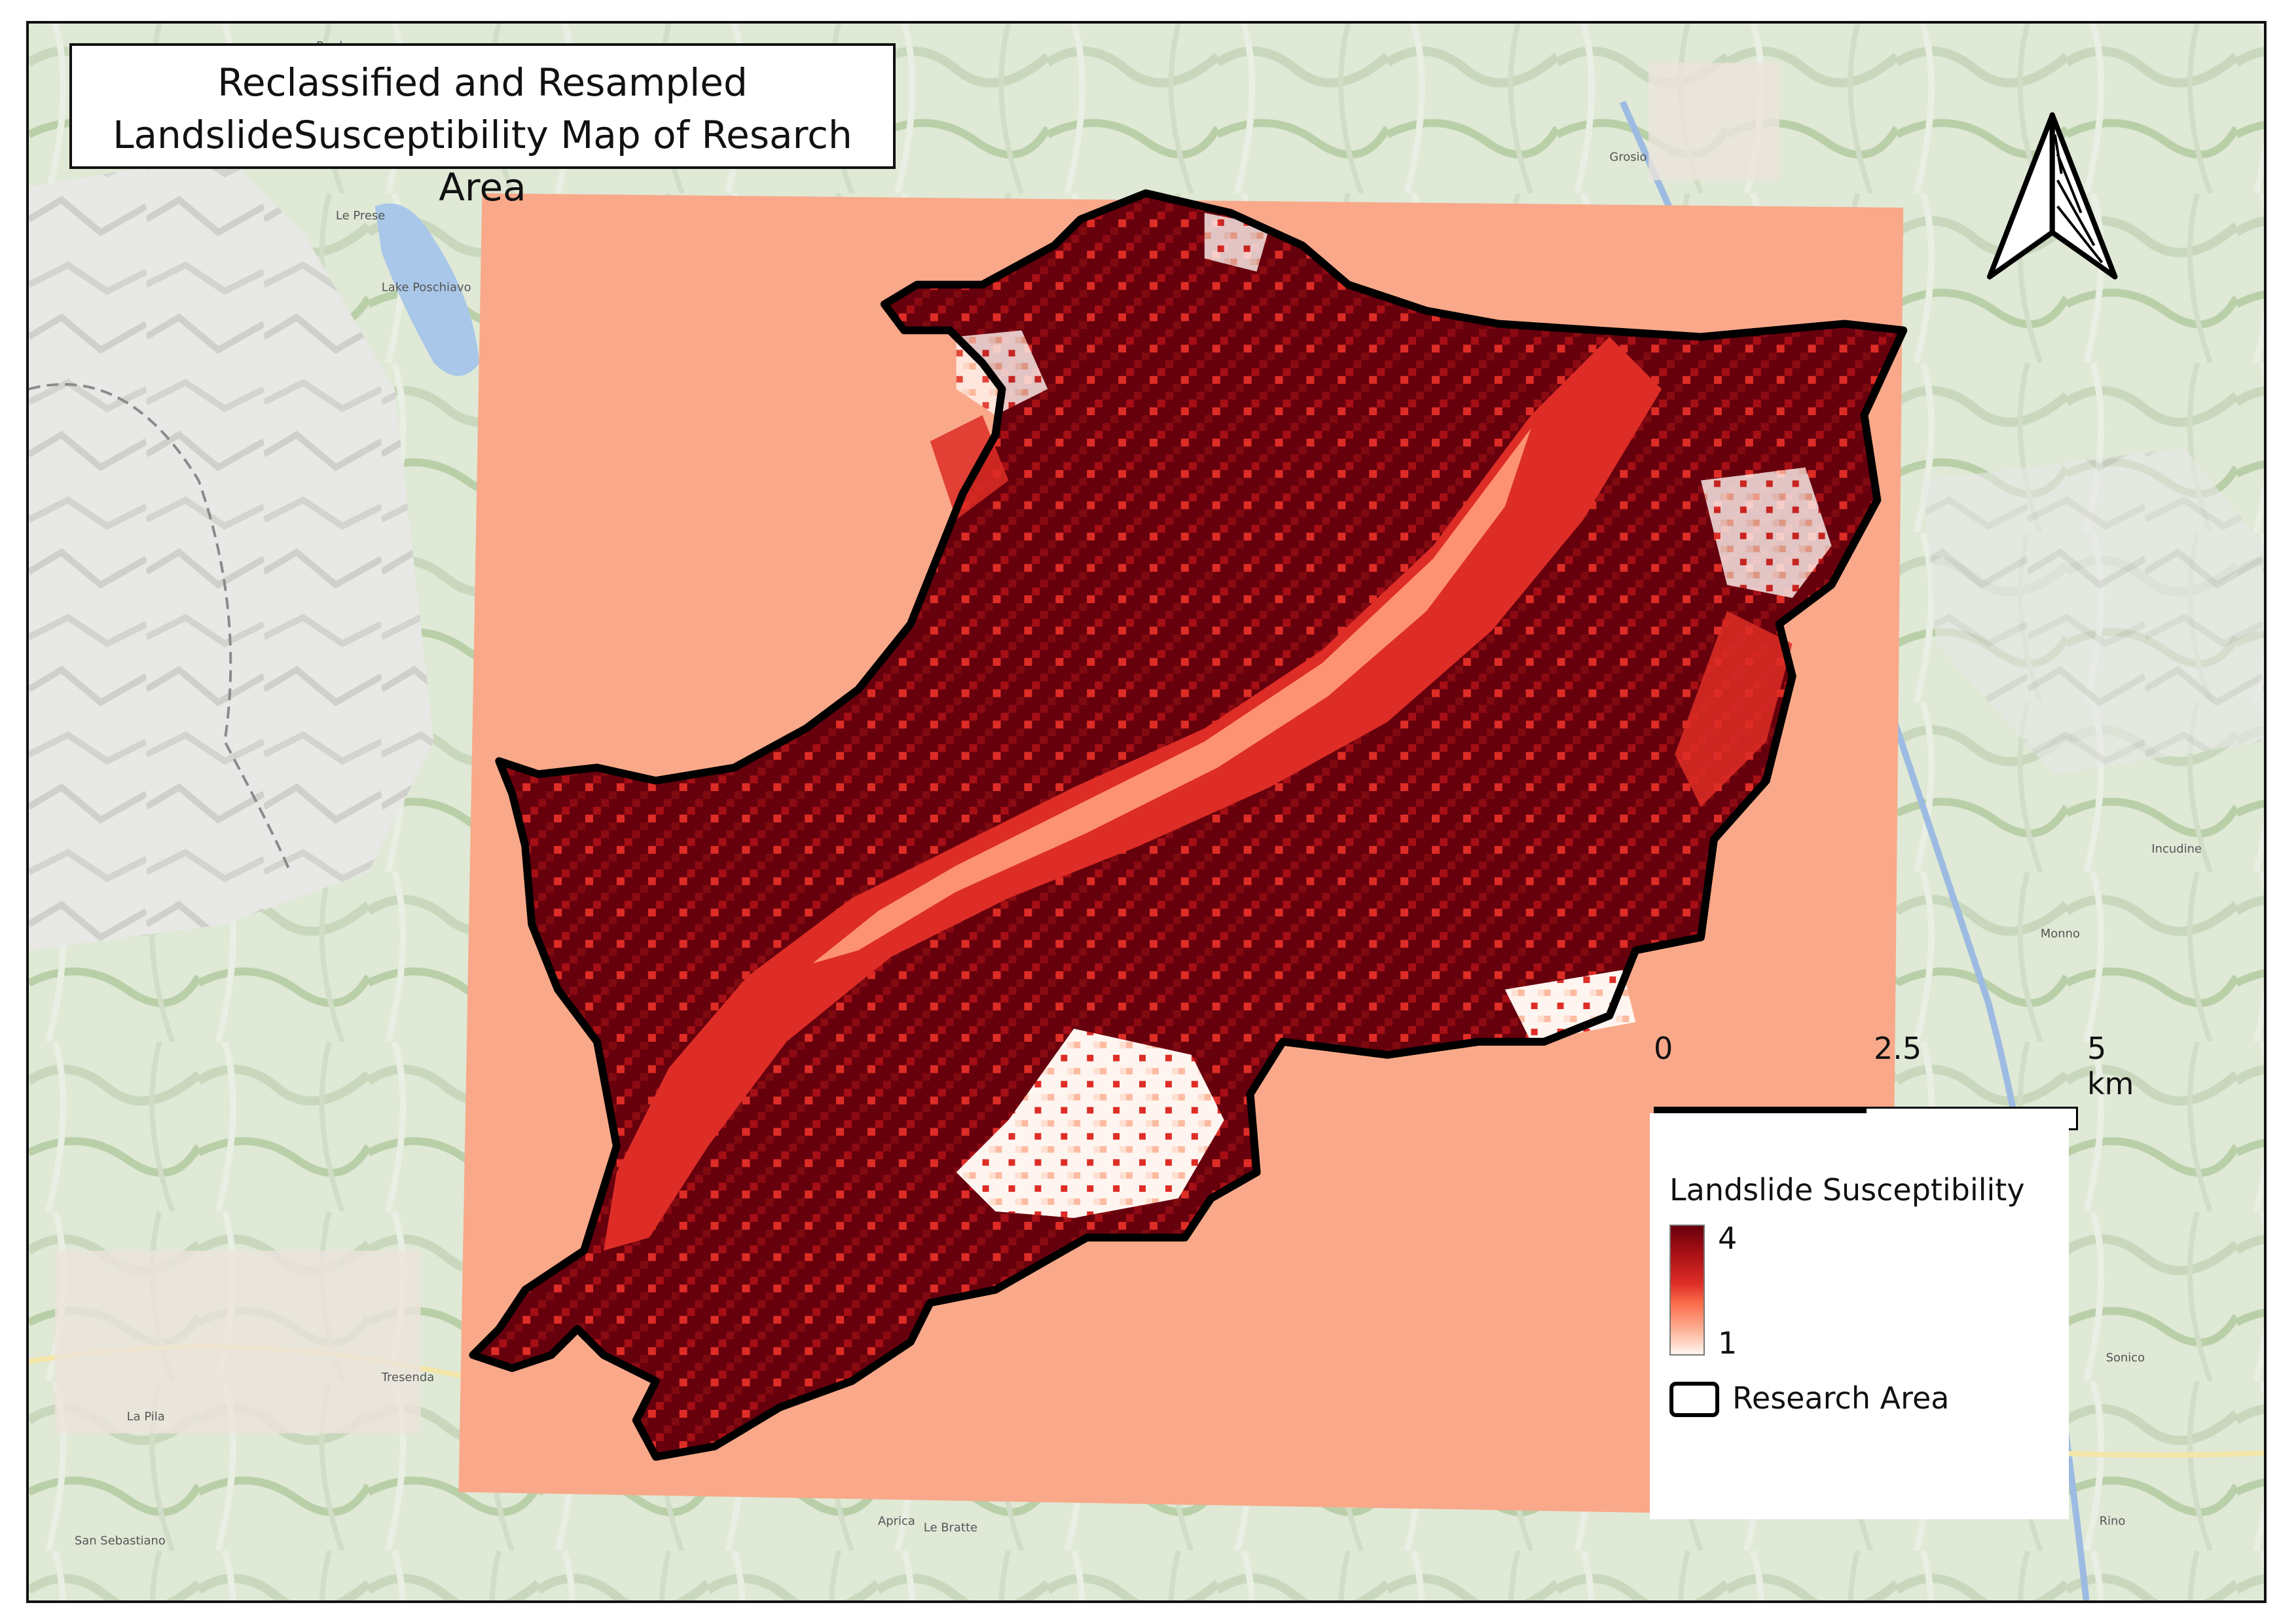  What do you see at coordinates (896, 1521) in the screenshot?
I see `basemap-place-label: Aprica` at bounding box center [896, 1521].